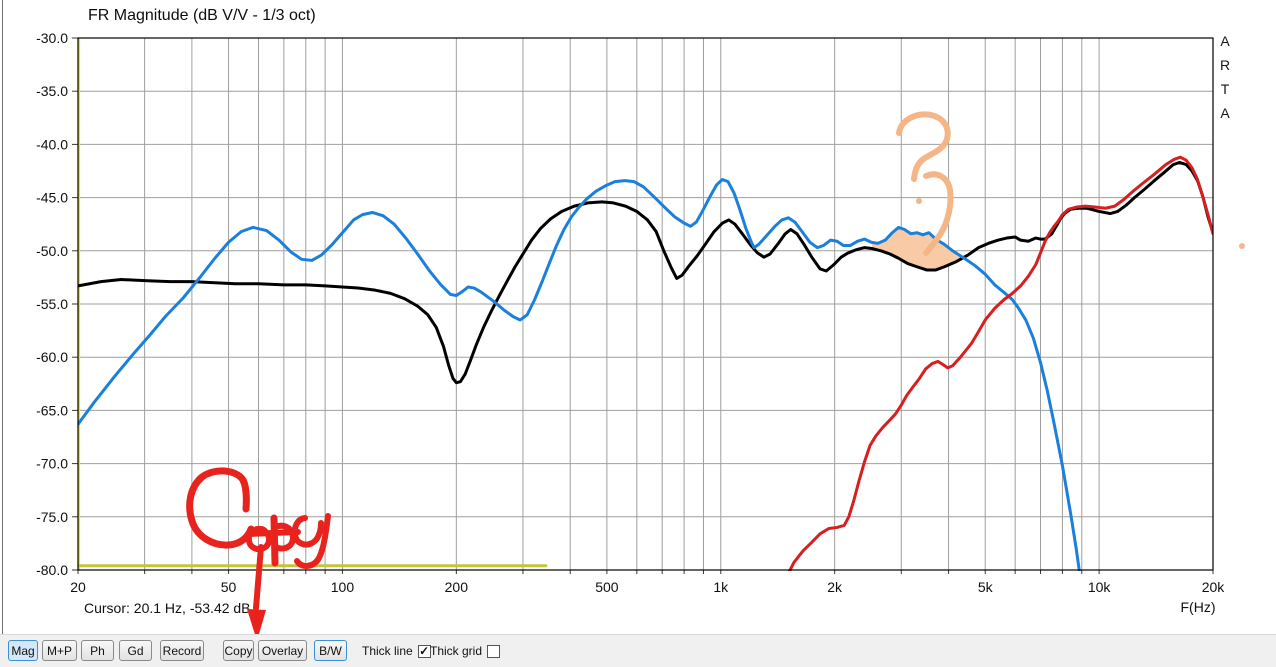  Describe the element at coordinates (59, 650) in the screenshot. I see `toolbar-button-m-p: M+P` at that location.